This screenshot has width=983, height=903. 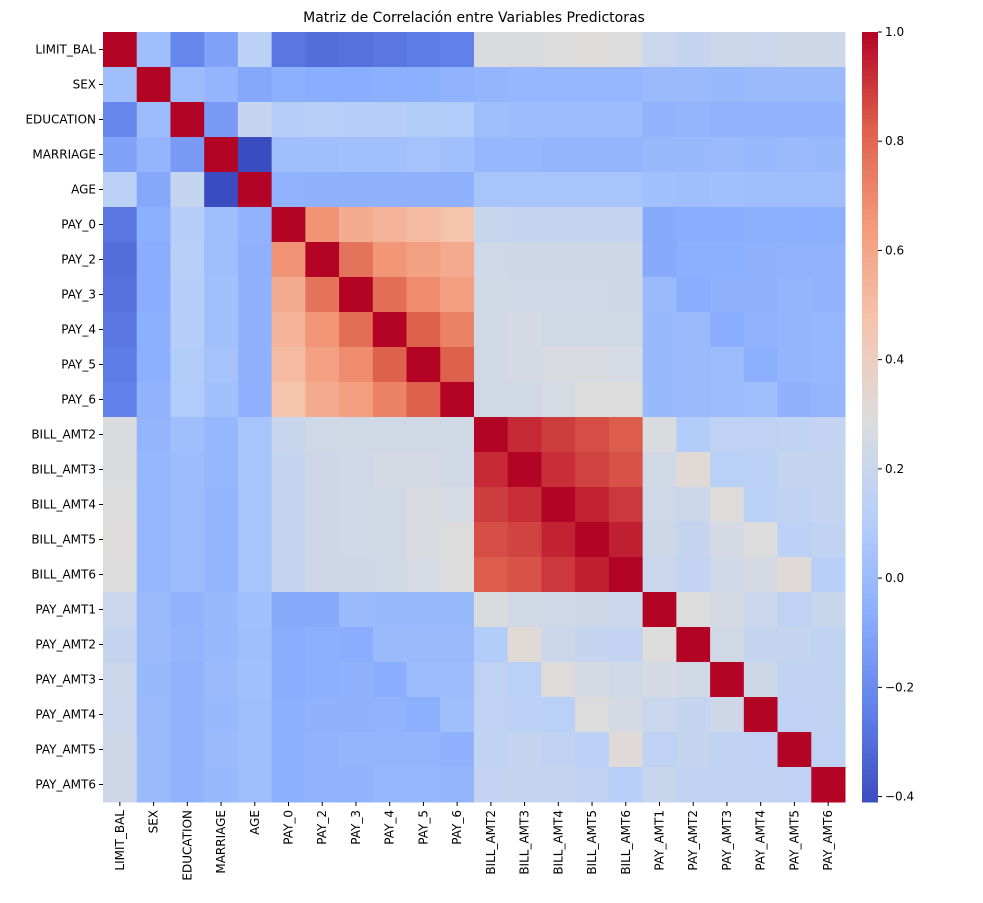 What do you see at coordinates (727, 840) in the screenshot?
I see `x-tick-label: PAY_AMT3` at bounding box center [727, 840].